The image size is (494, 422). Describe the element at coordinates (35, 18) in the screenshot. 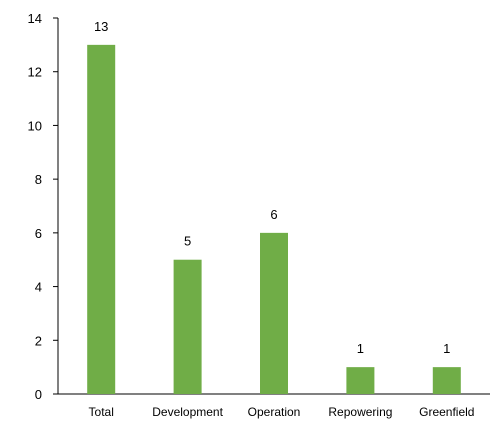

I see `y-tick-label: 14` at that location.